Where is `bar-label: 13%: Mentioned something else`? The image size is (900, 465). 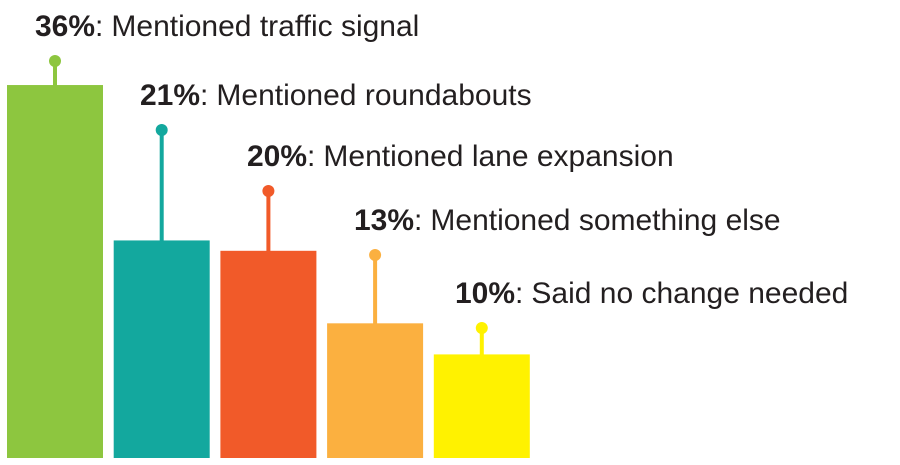
bar-label: 13%: Mentioned something else is located at coordinates (567, 220).